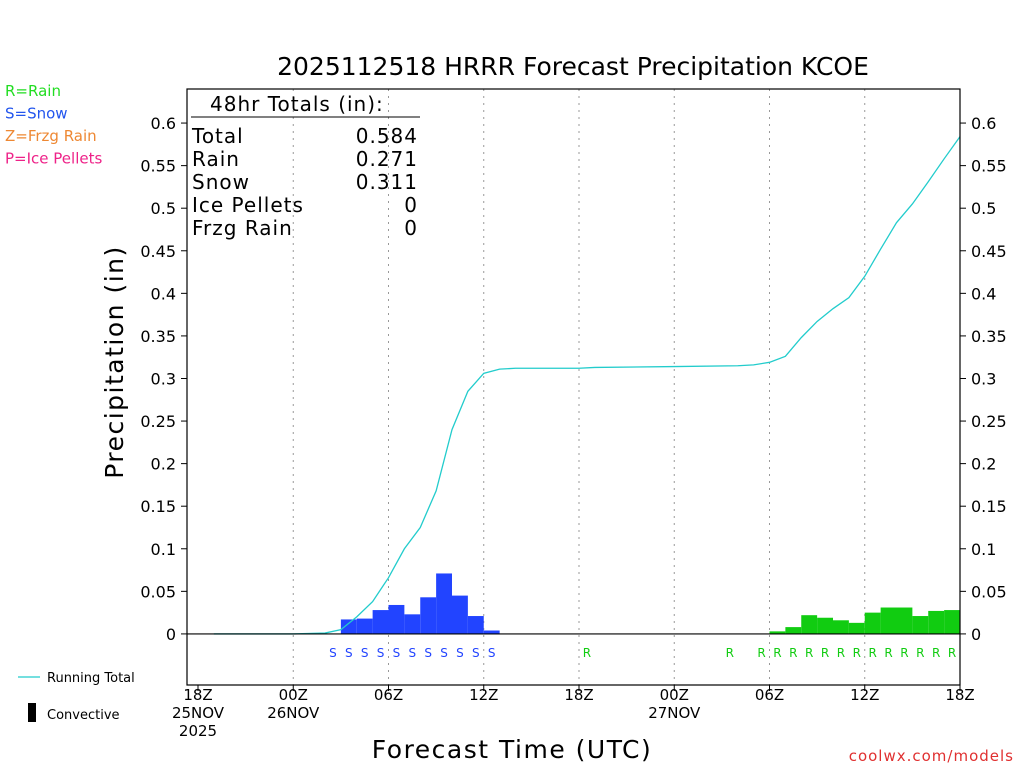  What do you see at coordinates (512, 749) in the screenshot?
I see `x-axis-label: Forecast Time (UTC)` at bounding box center [512, 749].